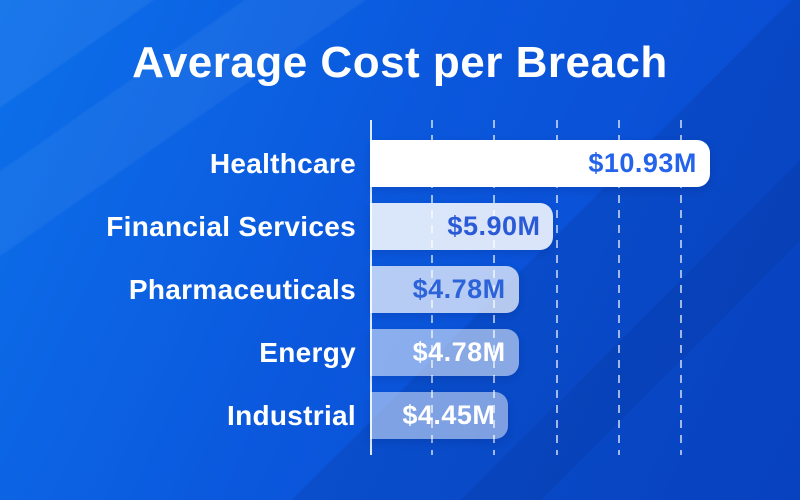  I want to click on bar-row: Financial Services $5.90M, so click(400, 226).